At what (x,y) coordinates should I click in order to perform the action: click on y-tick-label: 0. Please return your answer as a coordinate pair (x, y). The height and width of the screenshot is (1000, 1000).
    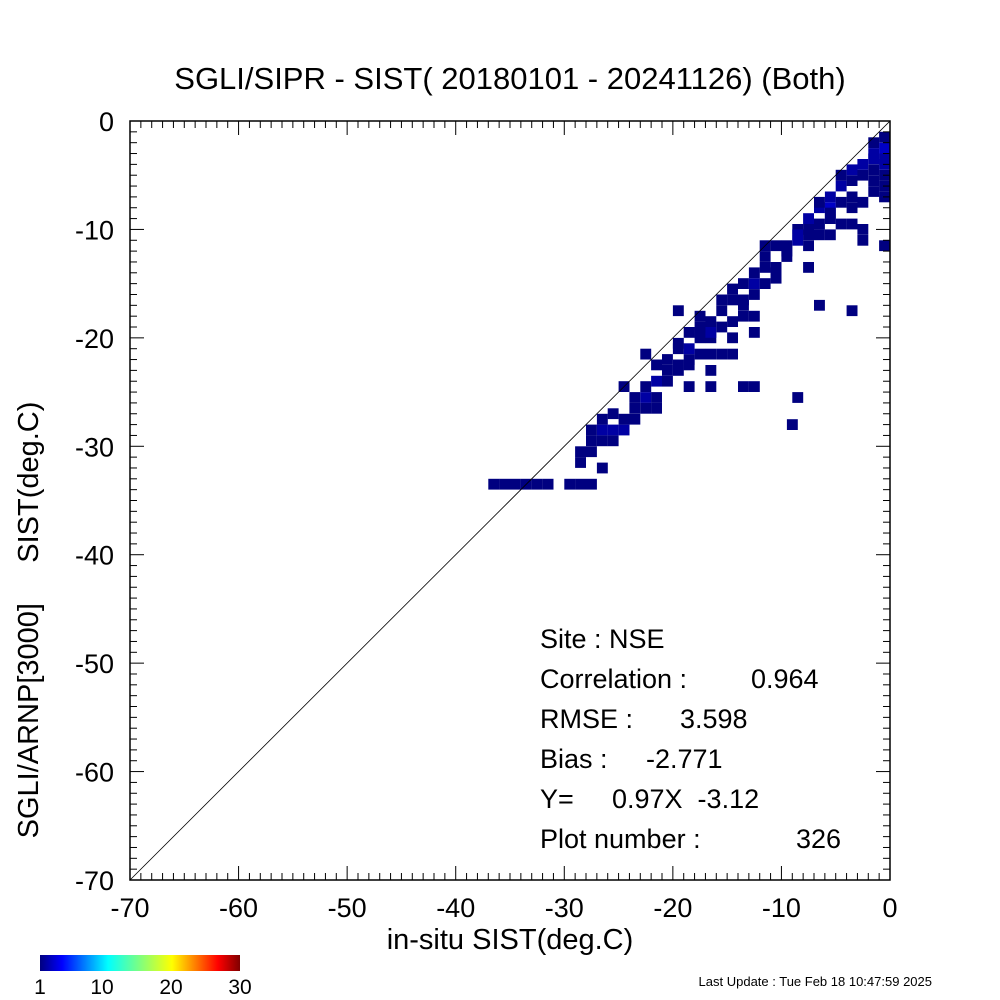
    Looking at the image, I should click on (106, 122).